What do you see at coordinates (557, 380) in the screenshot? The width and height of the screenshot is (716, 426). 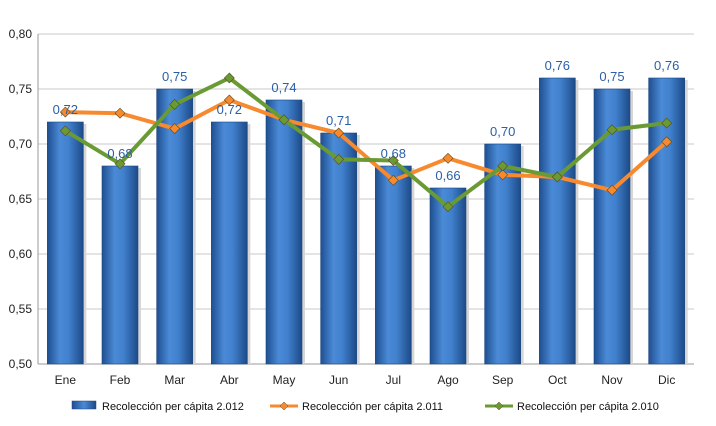 I see `x-tick-label: Oct` at bounding box center [557, 380].